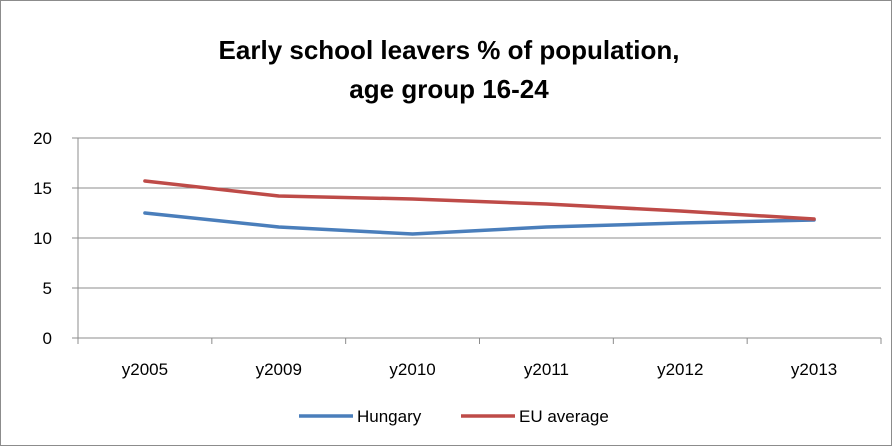 Image resolution: width=894 pixels, height=448 pixels. What do you see at coordinates (814, 369) in the screenshot?
I see `x-tick-label-y2013: y2013` at bounding box center [814, 369].